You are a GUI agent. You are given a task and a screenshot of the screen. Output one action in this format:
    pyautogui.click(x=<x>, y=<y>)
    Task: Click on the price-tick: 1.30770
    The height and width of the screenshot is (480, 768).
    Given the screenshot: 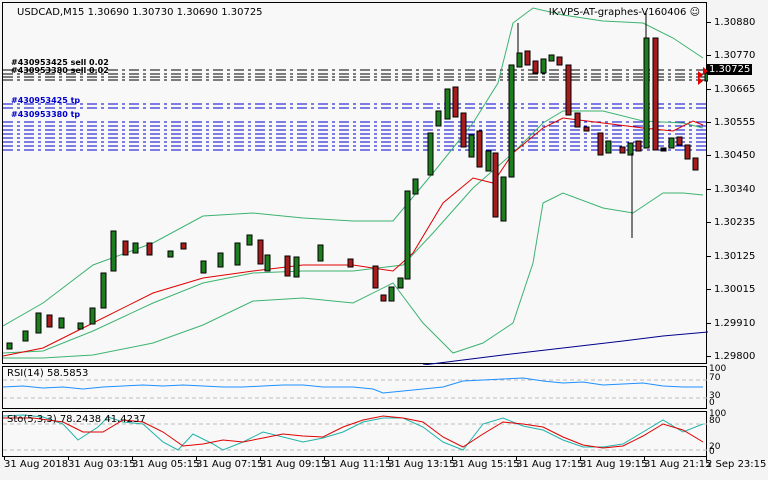 What is the action you would take?
    pyautogui.click(x=731, y=55)
    